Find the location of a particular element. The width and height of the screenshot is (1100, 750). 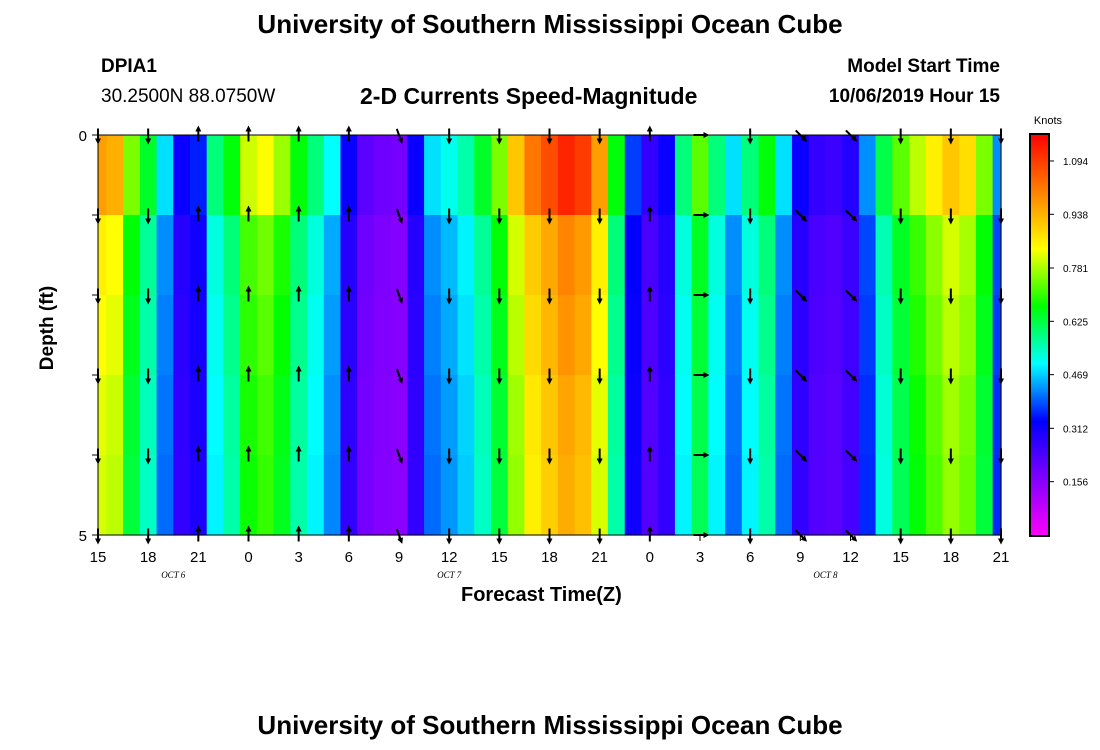

date-label: OCT 7 is located at coordinates (449, 575).